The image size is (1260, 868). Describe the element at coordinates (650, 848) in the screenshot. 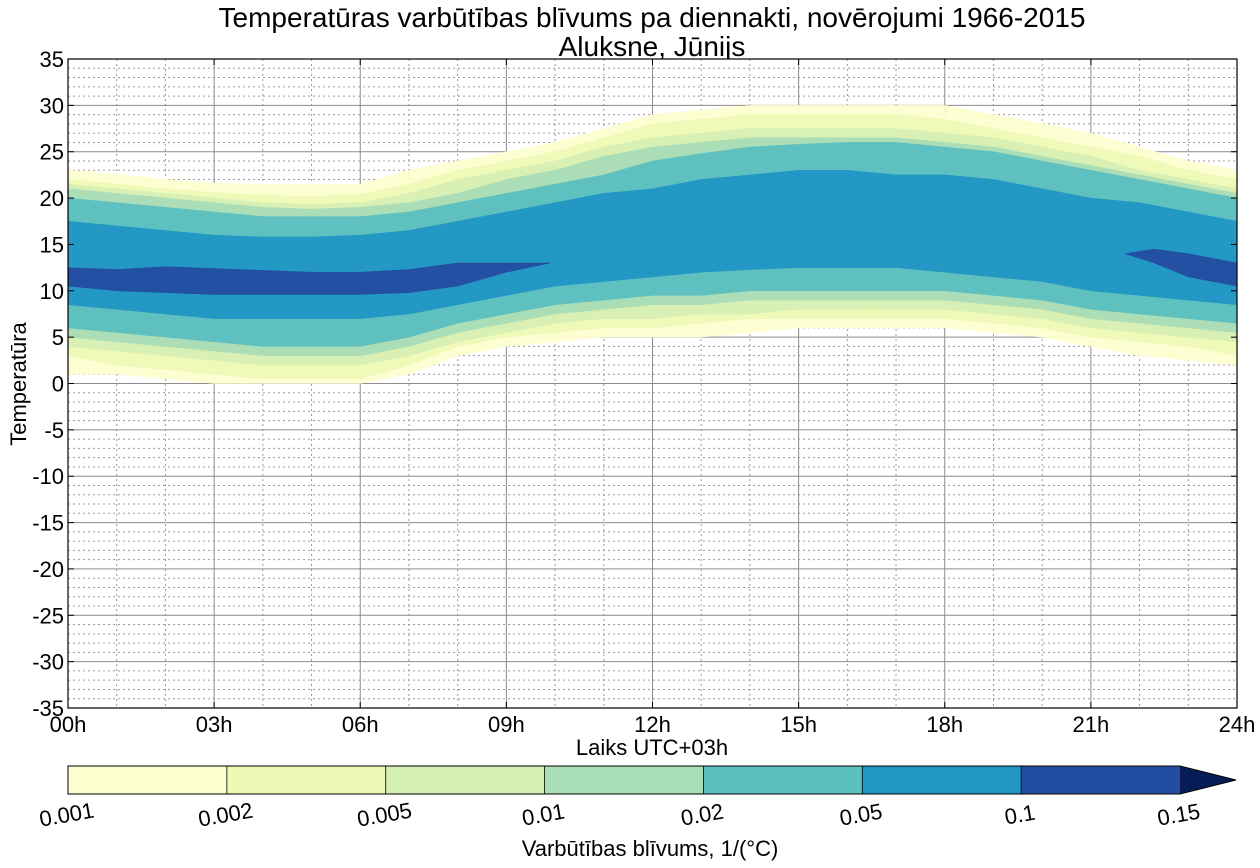

I see `colorbar-label: Varbūtības blīvums, 1/(°C)` at that location.